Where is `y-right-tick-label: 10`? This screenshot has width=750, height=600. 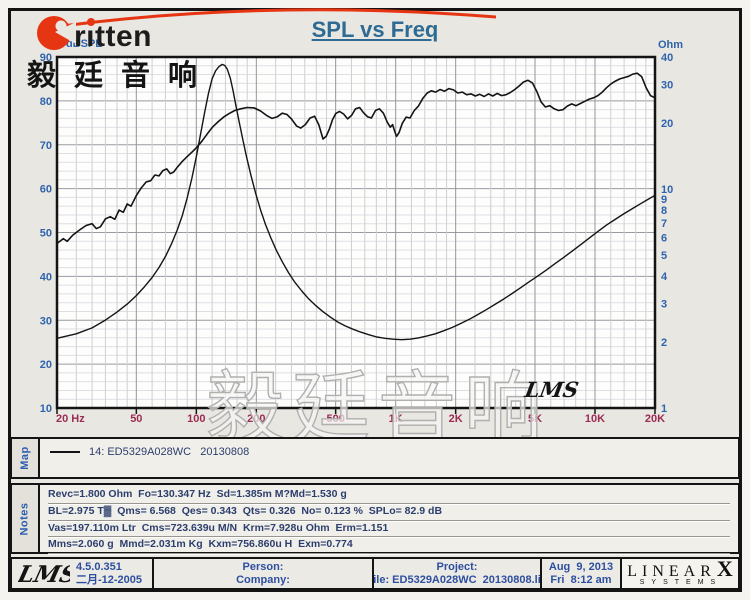 y-right-tick-label: 10 is located at coordinates (667, 190).